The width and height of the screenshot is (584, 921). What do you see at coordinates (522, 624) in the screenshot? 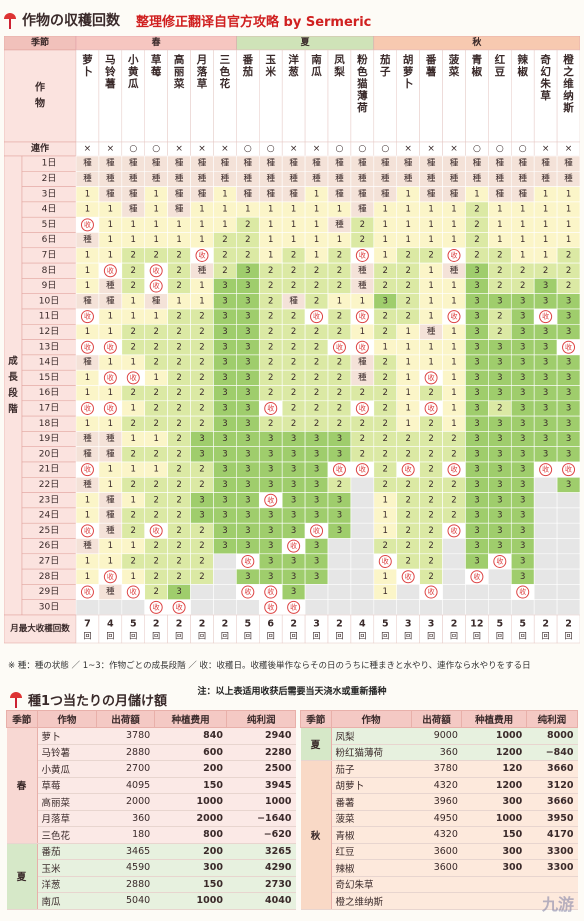
I see `max-harvest-value: 5` at bounding box center [522, 624].